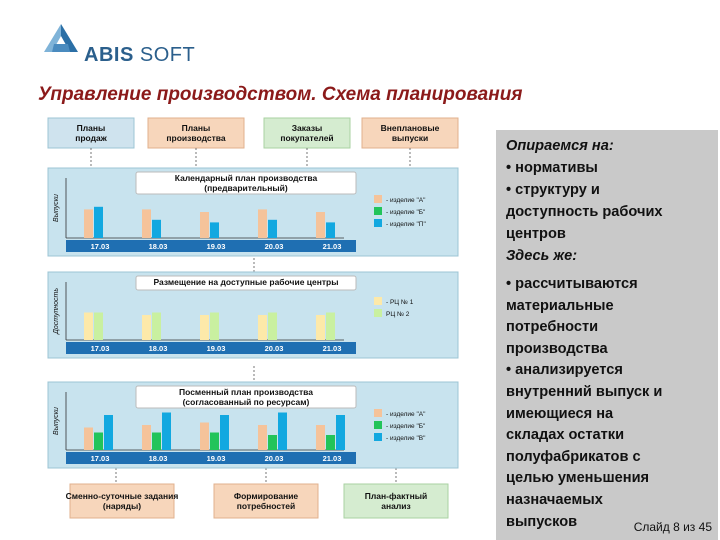 Image resolution: width=720 pixels, height=540 pixels. Describe the element at coordinates (246, 402) in the screenshot. I see `panel-subtitle: (согласованный по ресурсам)` at that location.